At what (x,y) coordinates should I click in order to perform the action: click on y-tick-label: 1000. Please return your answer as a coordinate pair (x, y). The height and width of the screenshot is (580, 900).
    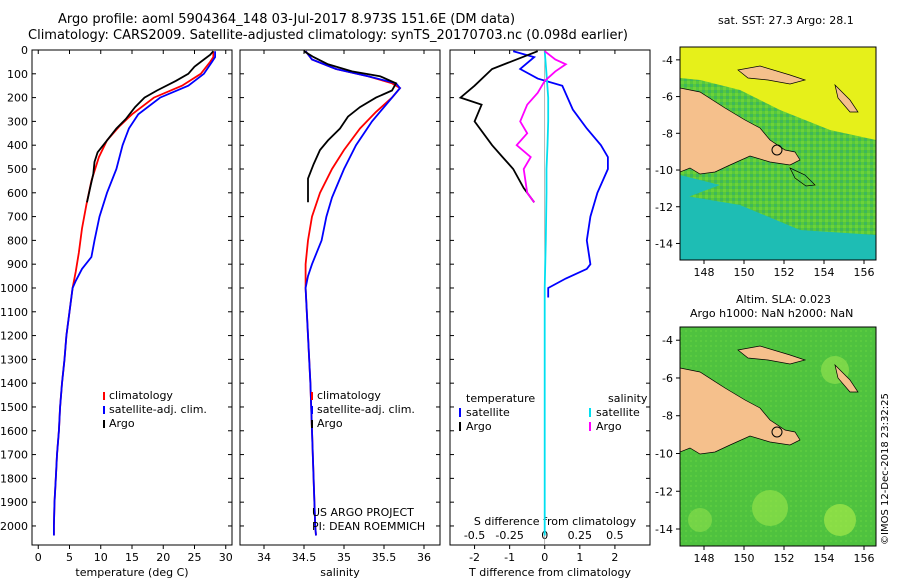
    Looking at the image, I should click on (14, 288).